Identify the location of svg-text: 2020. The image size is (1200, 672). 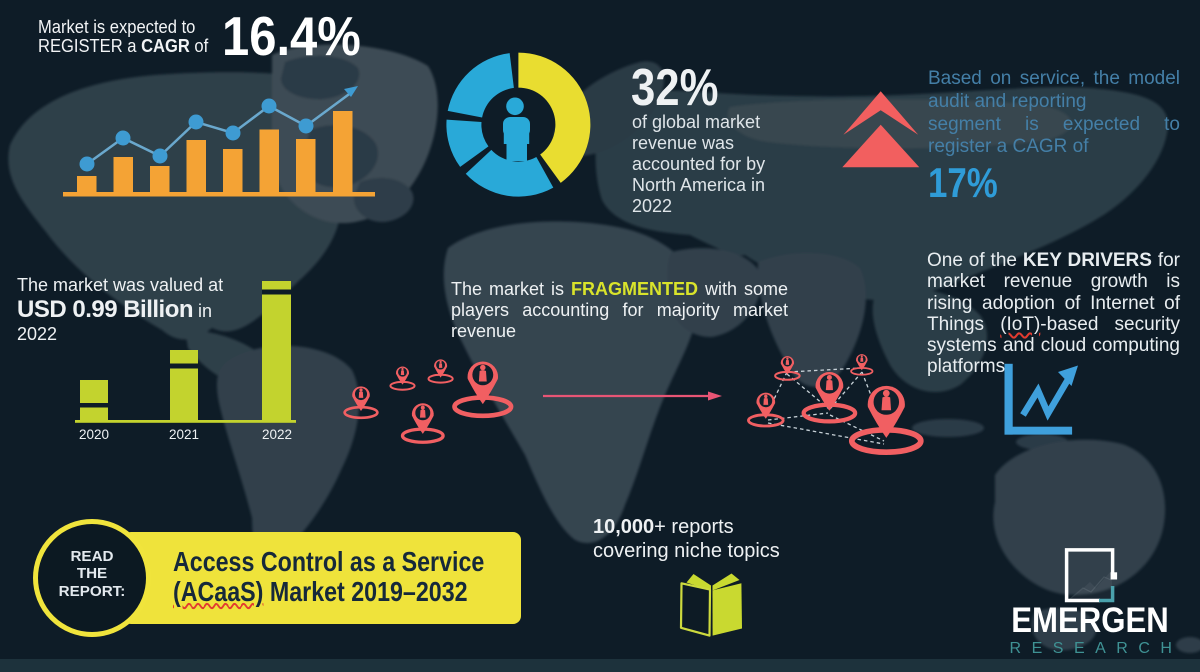
(94, 434).